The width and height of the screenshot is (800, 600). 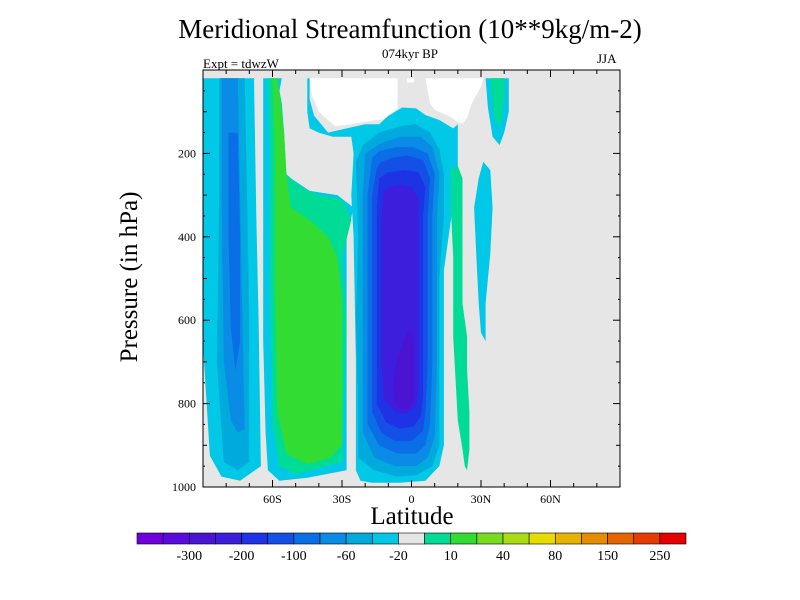 What do you see at coordinates (346, 556) in the screenshot?
I see `colorbar-label: -60` at bounding box center [346, 556].